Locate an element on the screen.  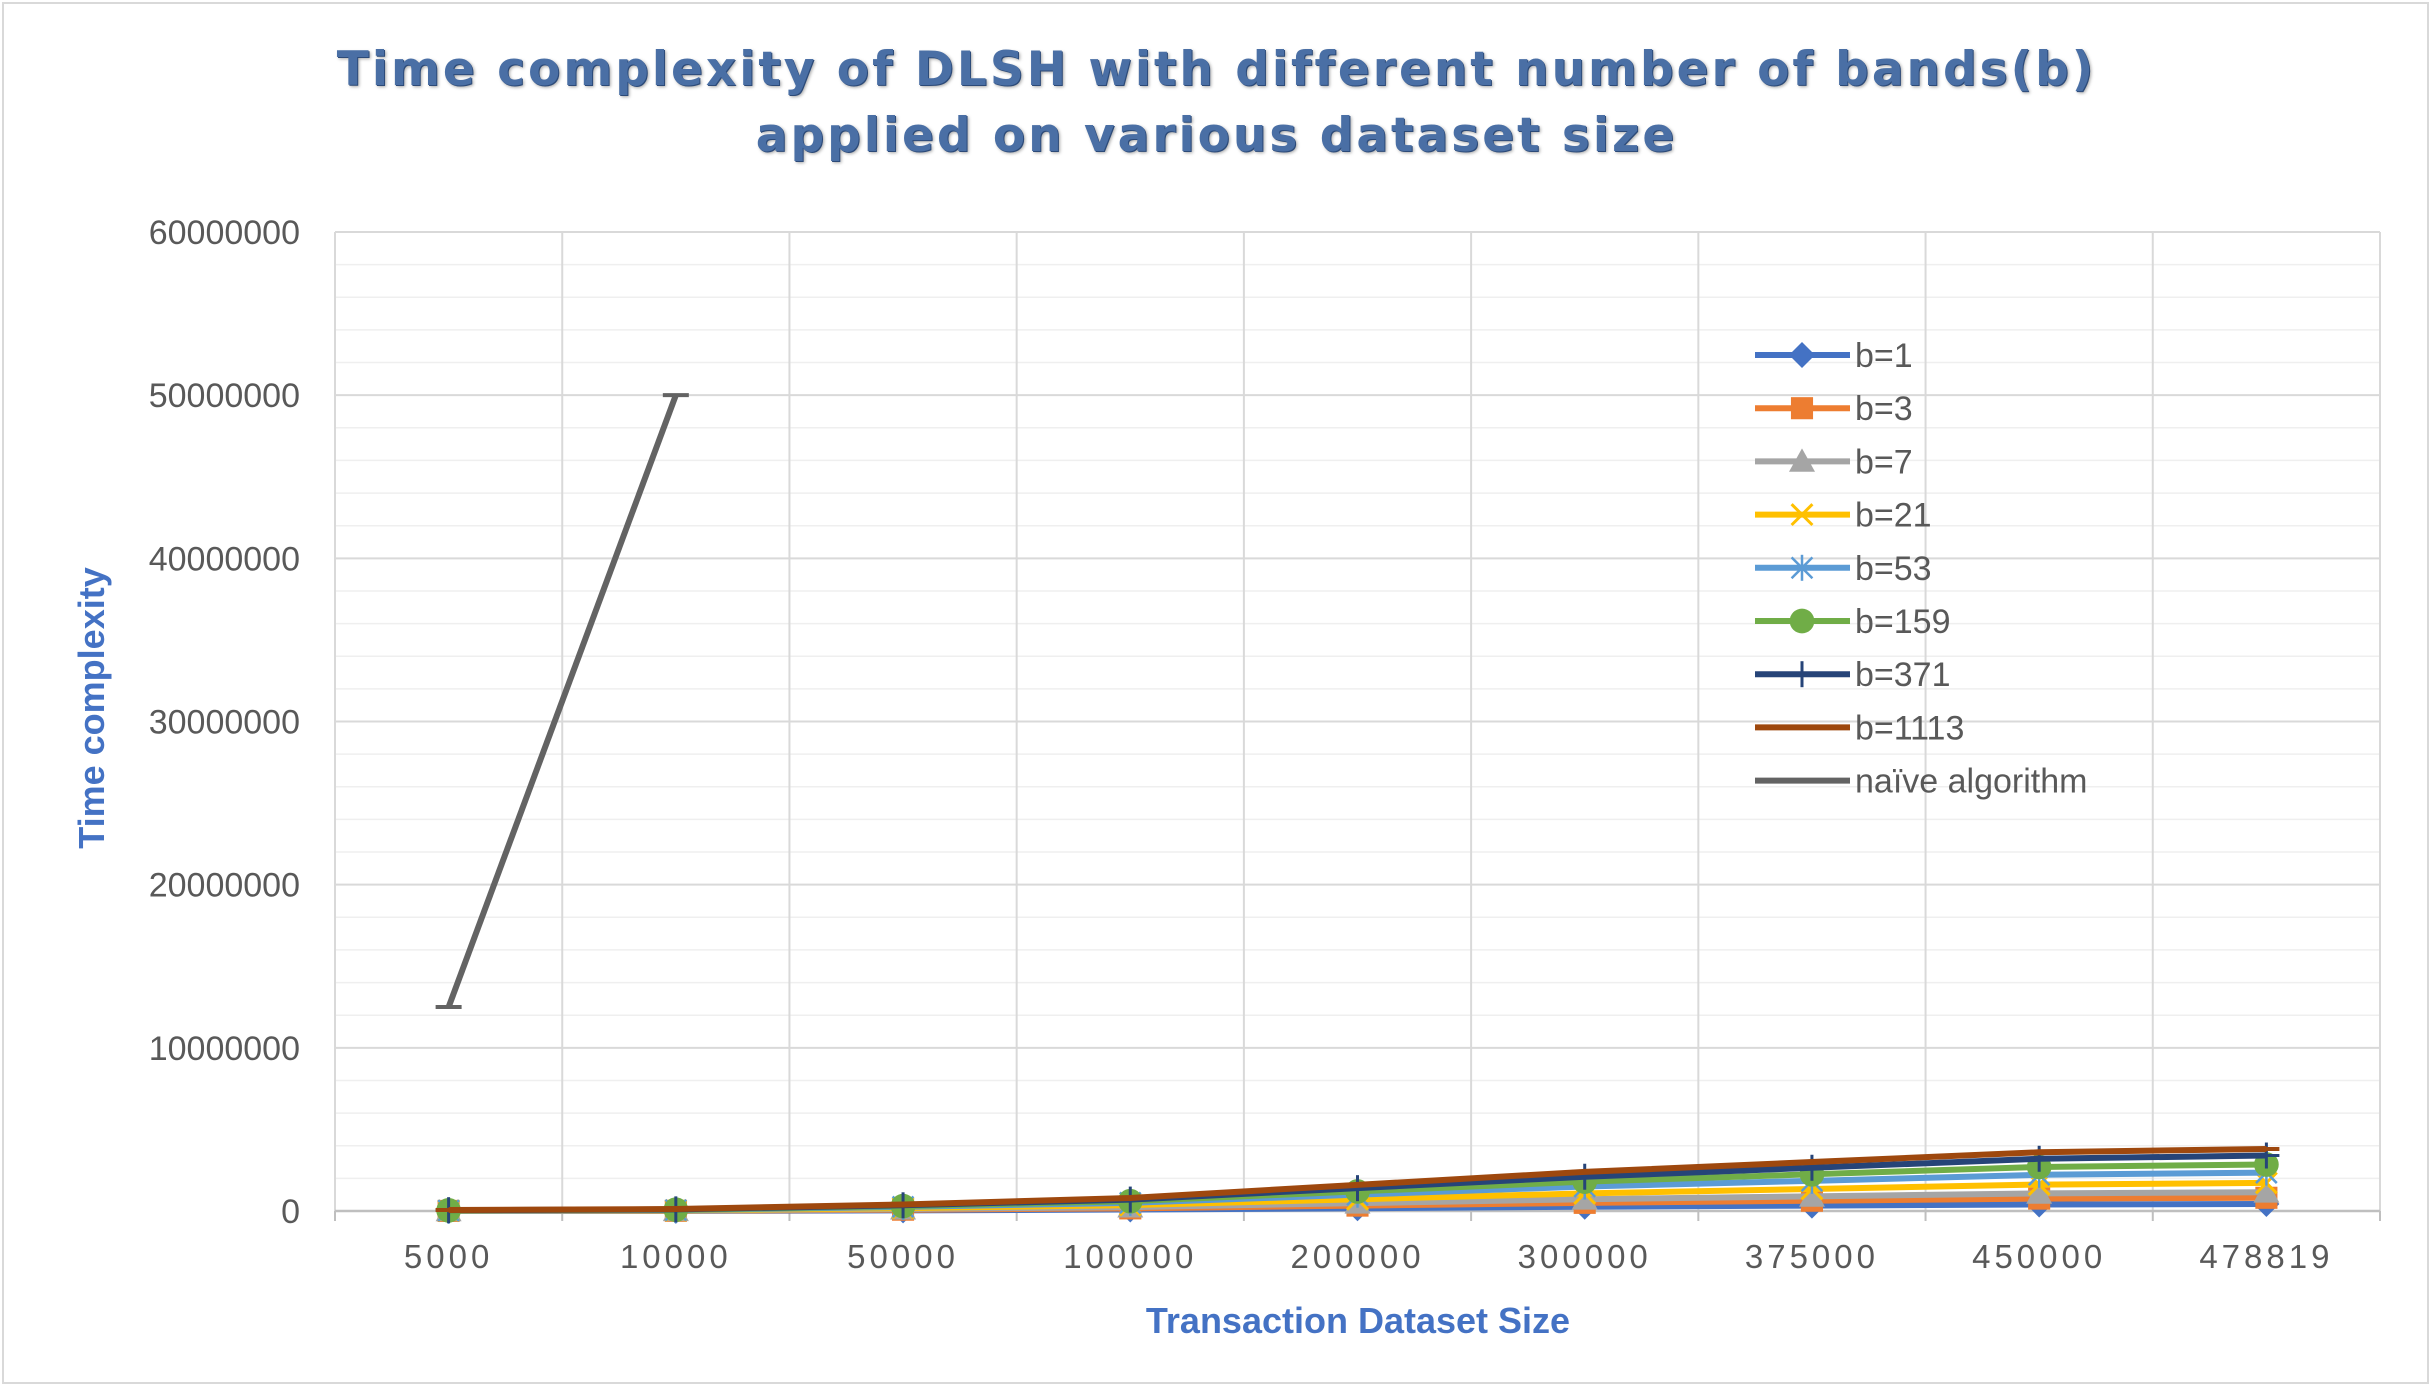
marker-stroke is located at coordinates (1802, 515).